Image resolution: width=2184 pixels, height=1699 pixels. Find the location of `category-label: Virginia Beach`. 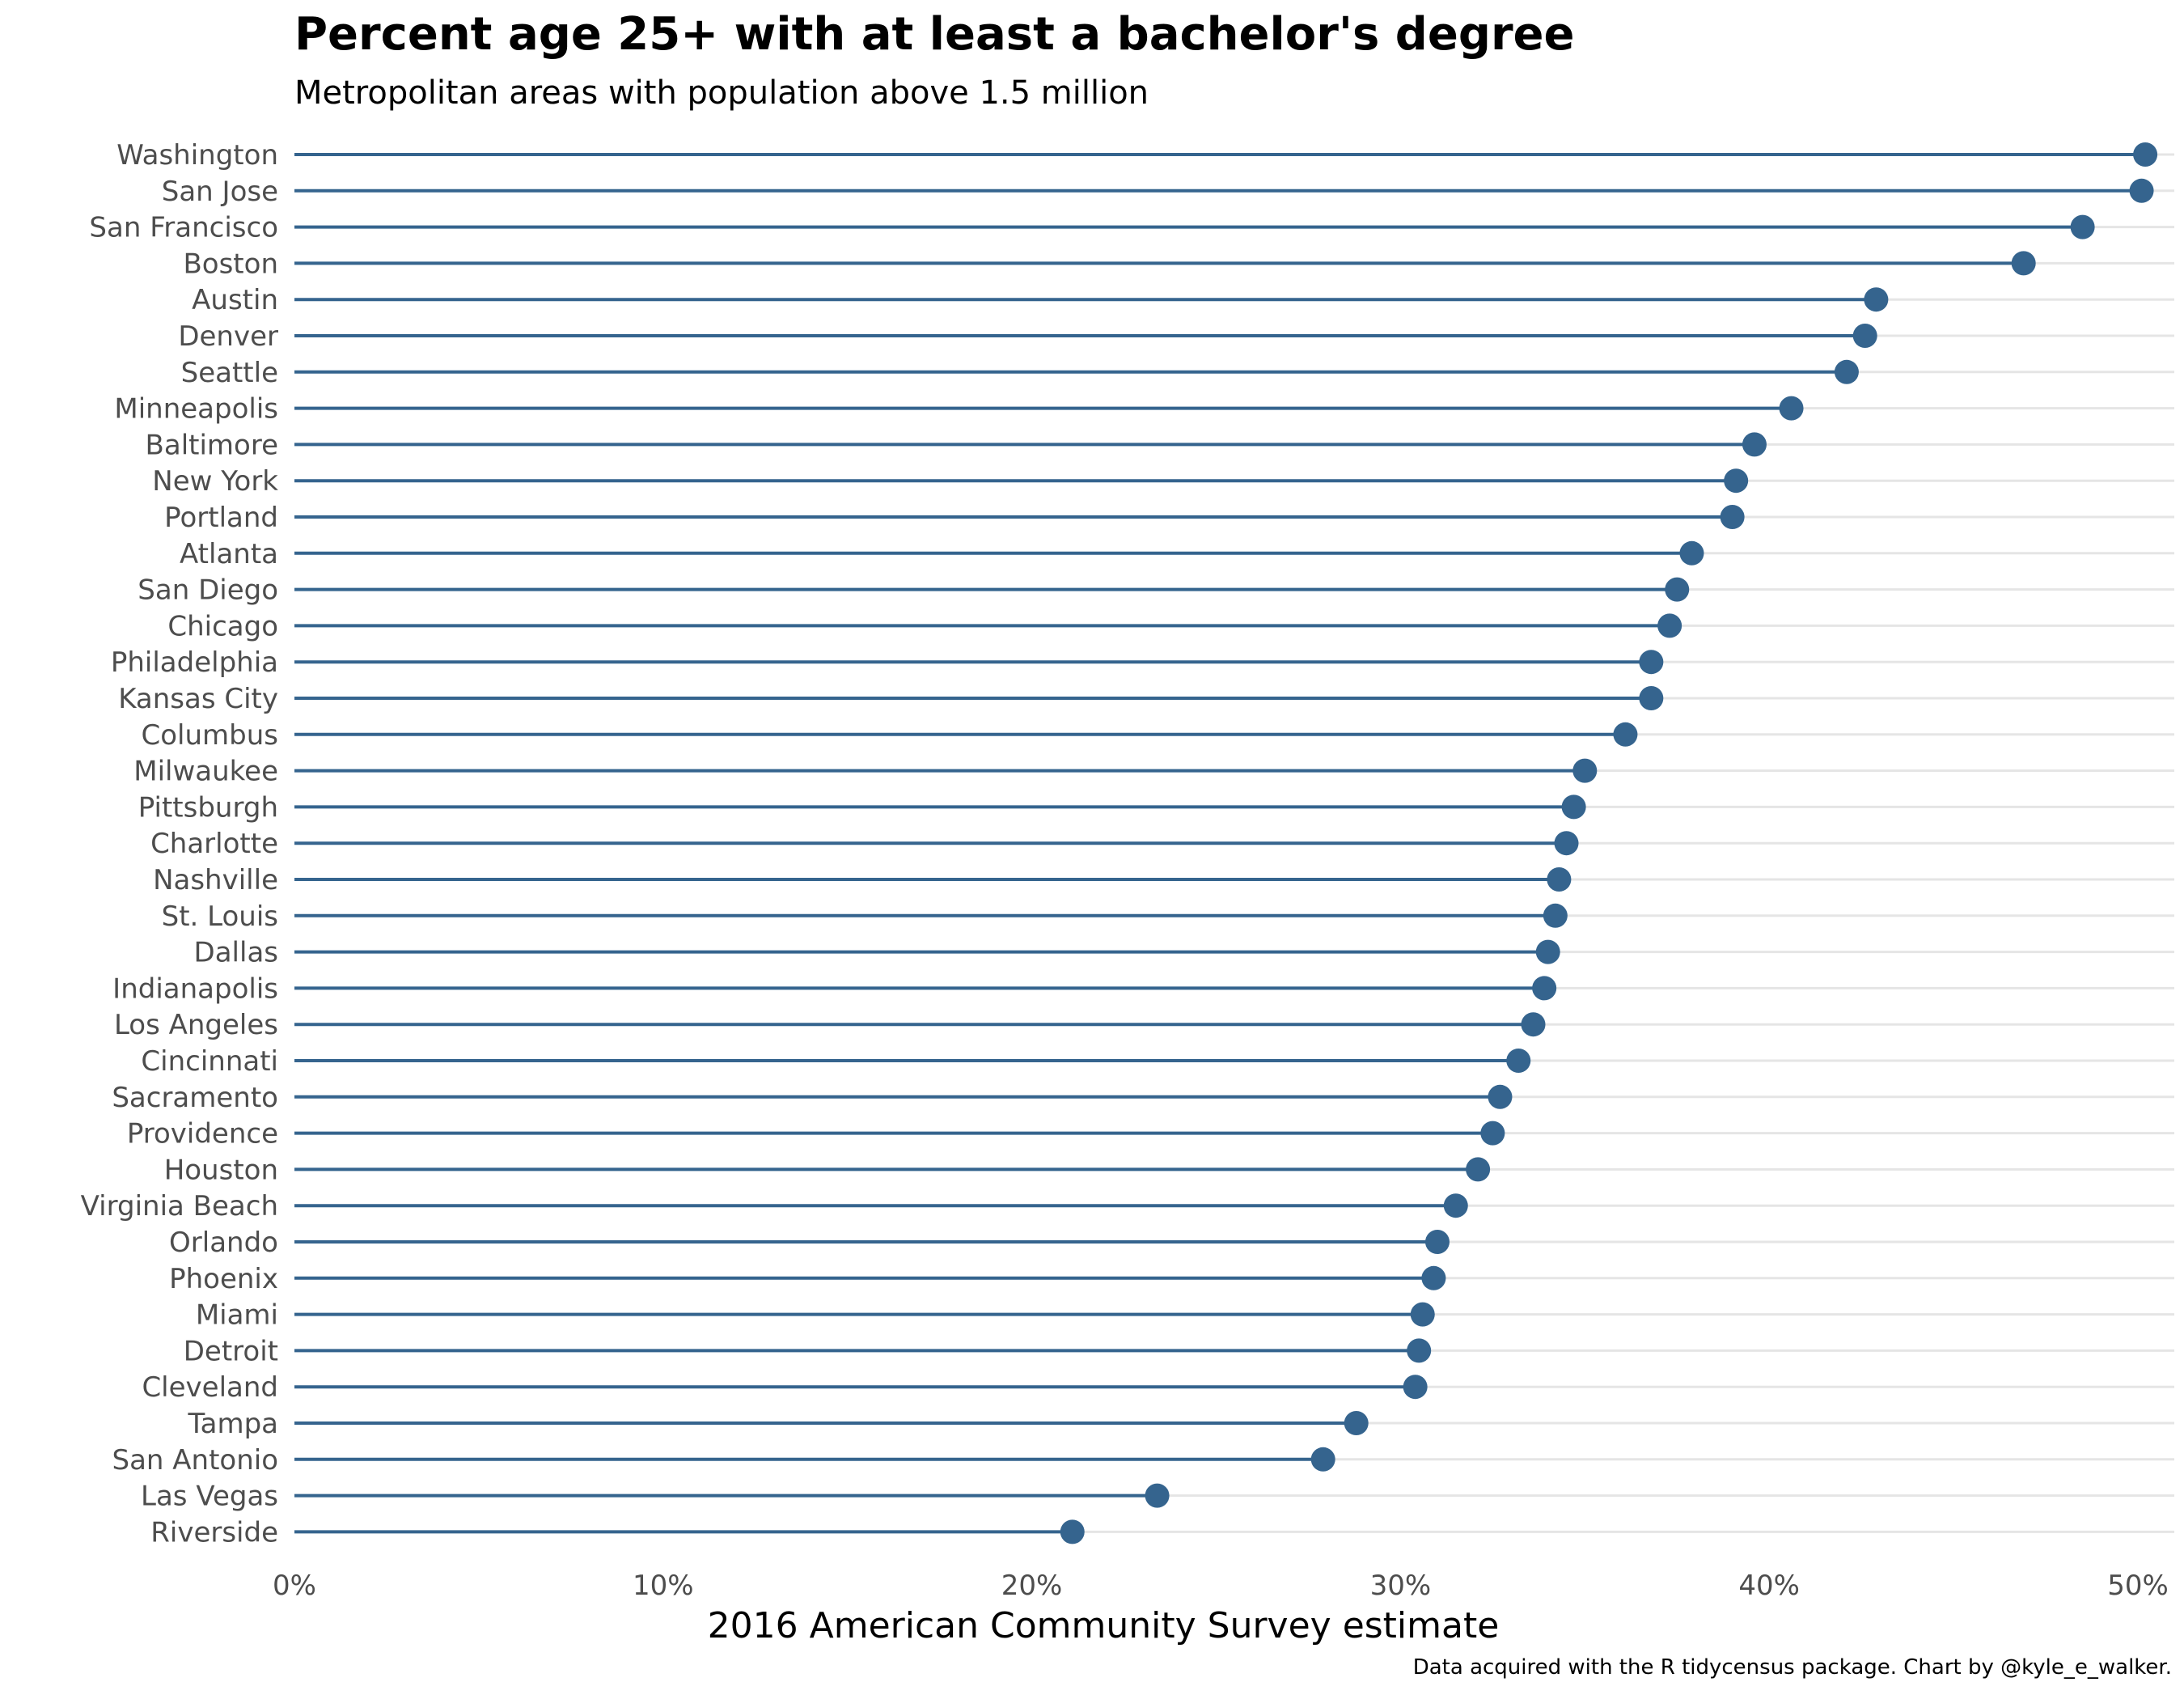

category-label: Virginia Beach is located at coordinates (179, 1206).